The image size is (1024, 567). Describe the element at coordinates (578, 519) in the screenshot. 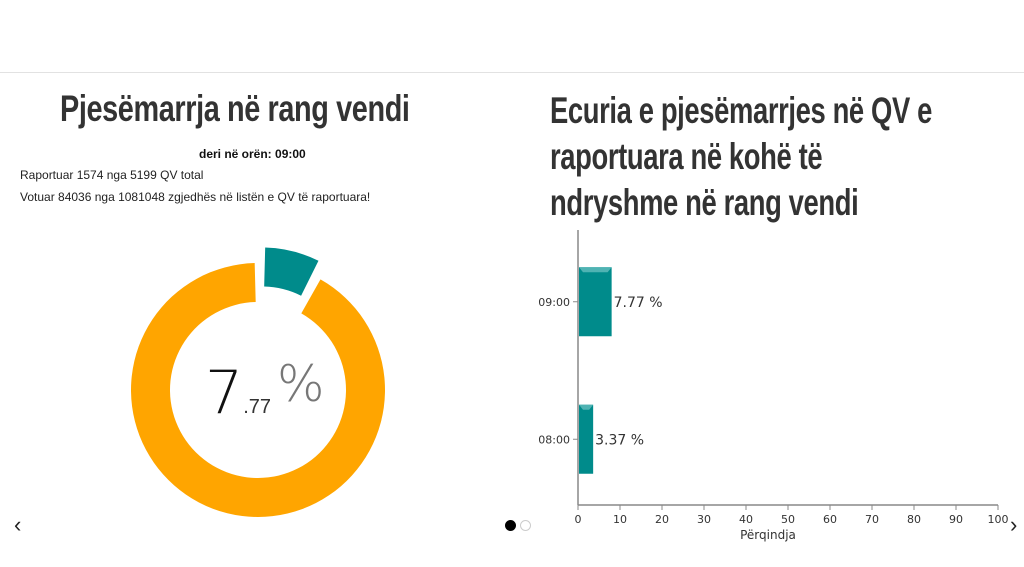

I see `x-tick-label: 0` at that location.